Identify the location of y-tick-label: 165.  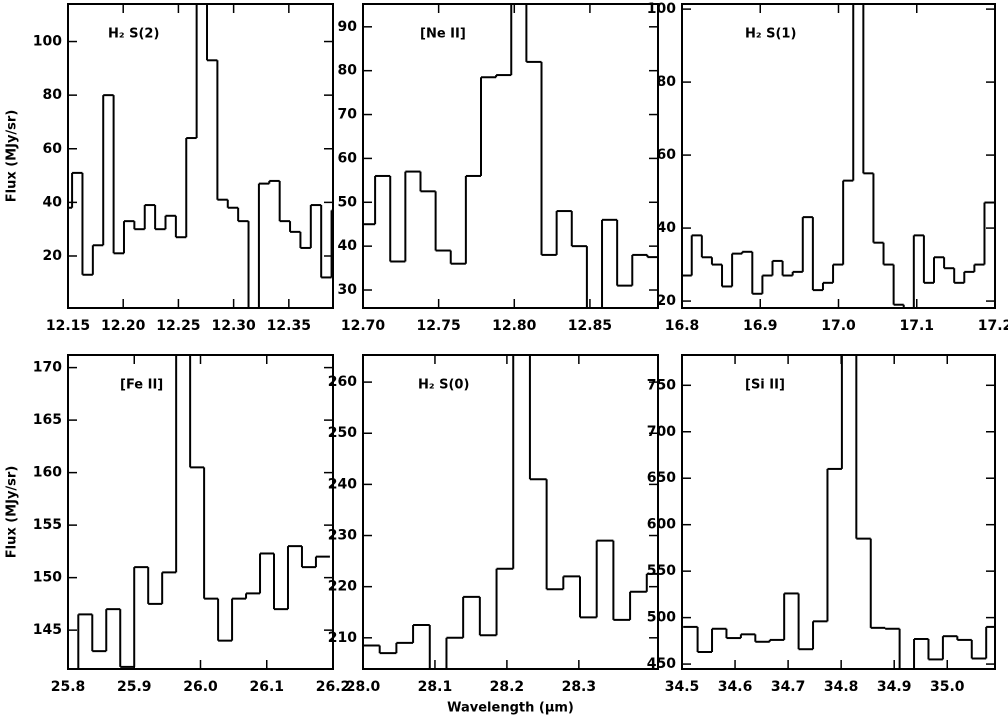
(47, 420).